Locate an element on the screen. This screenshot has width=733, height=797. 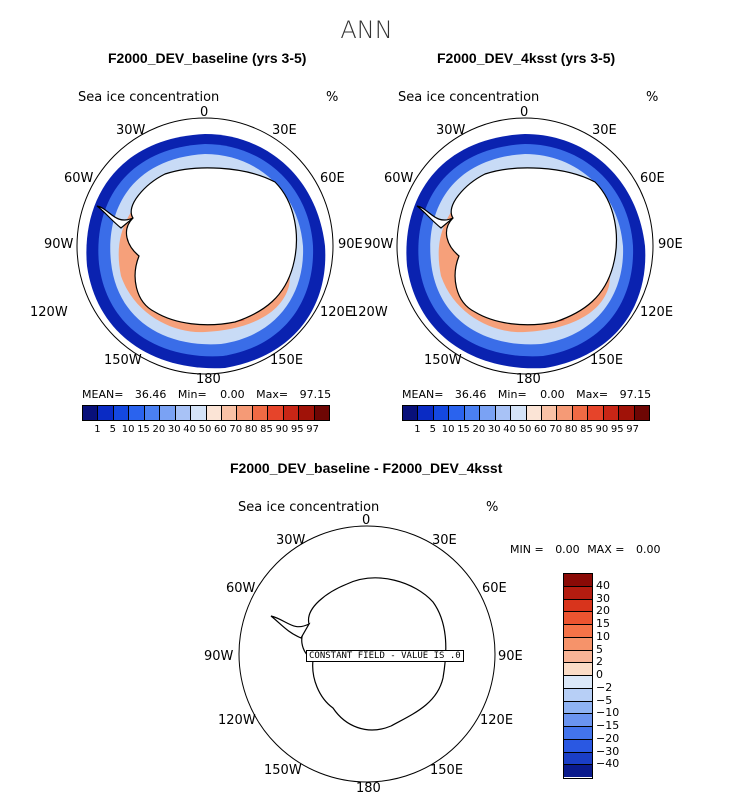
diff-colorbar-tick-label: −5 is located at coordinates (604, 700).